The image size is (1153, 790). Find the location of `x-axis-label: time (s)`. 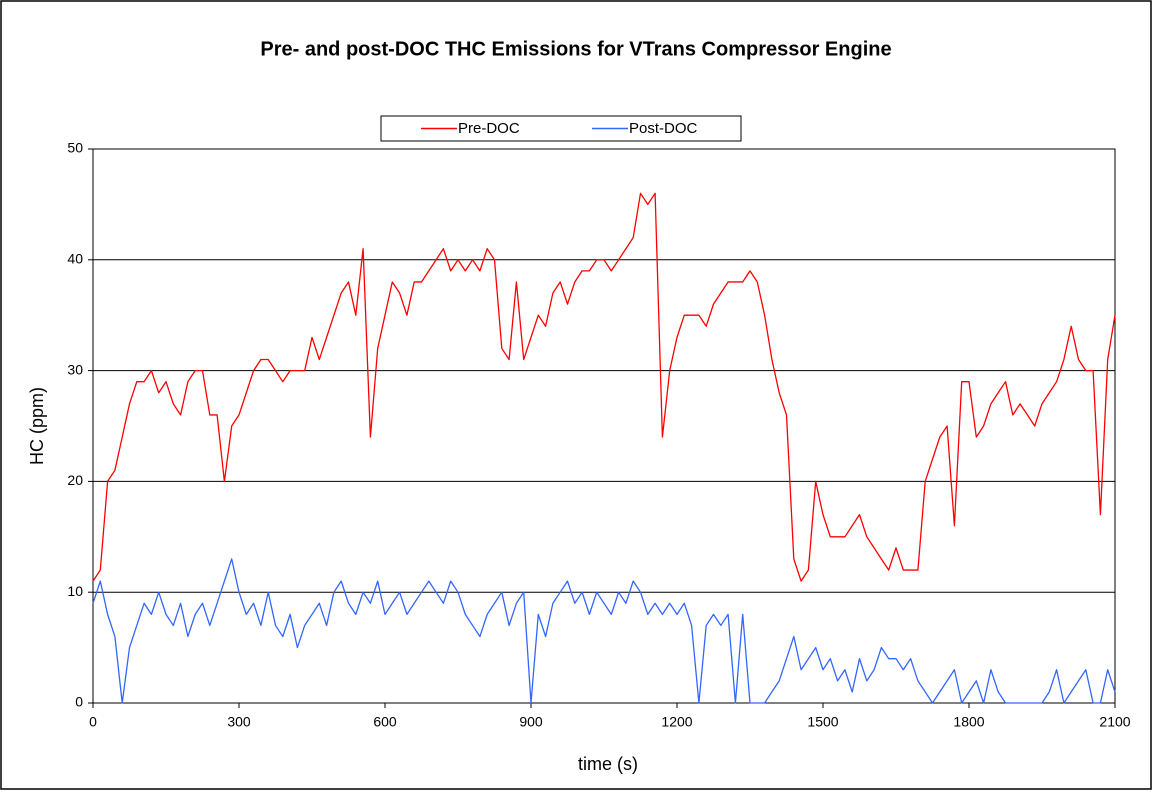

x-axis-label: time (s) is located at coordinates (608, 764).